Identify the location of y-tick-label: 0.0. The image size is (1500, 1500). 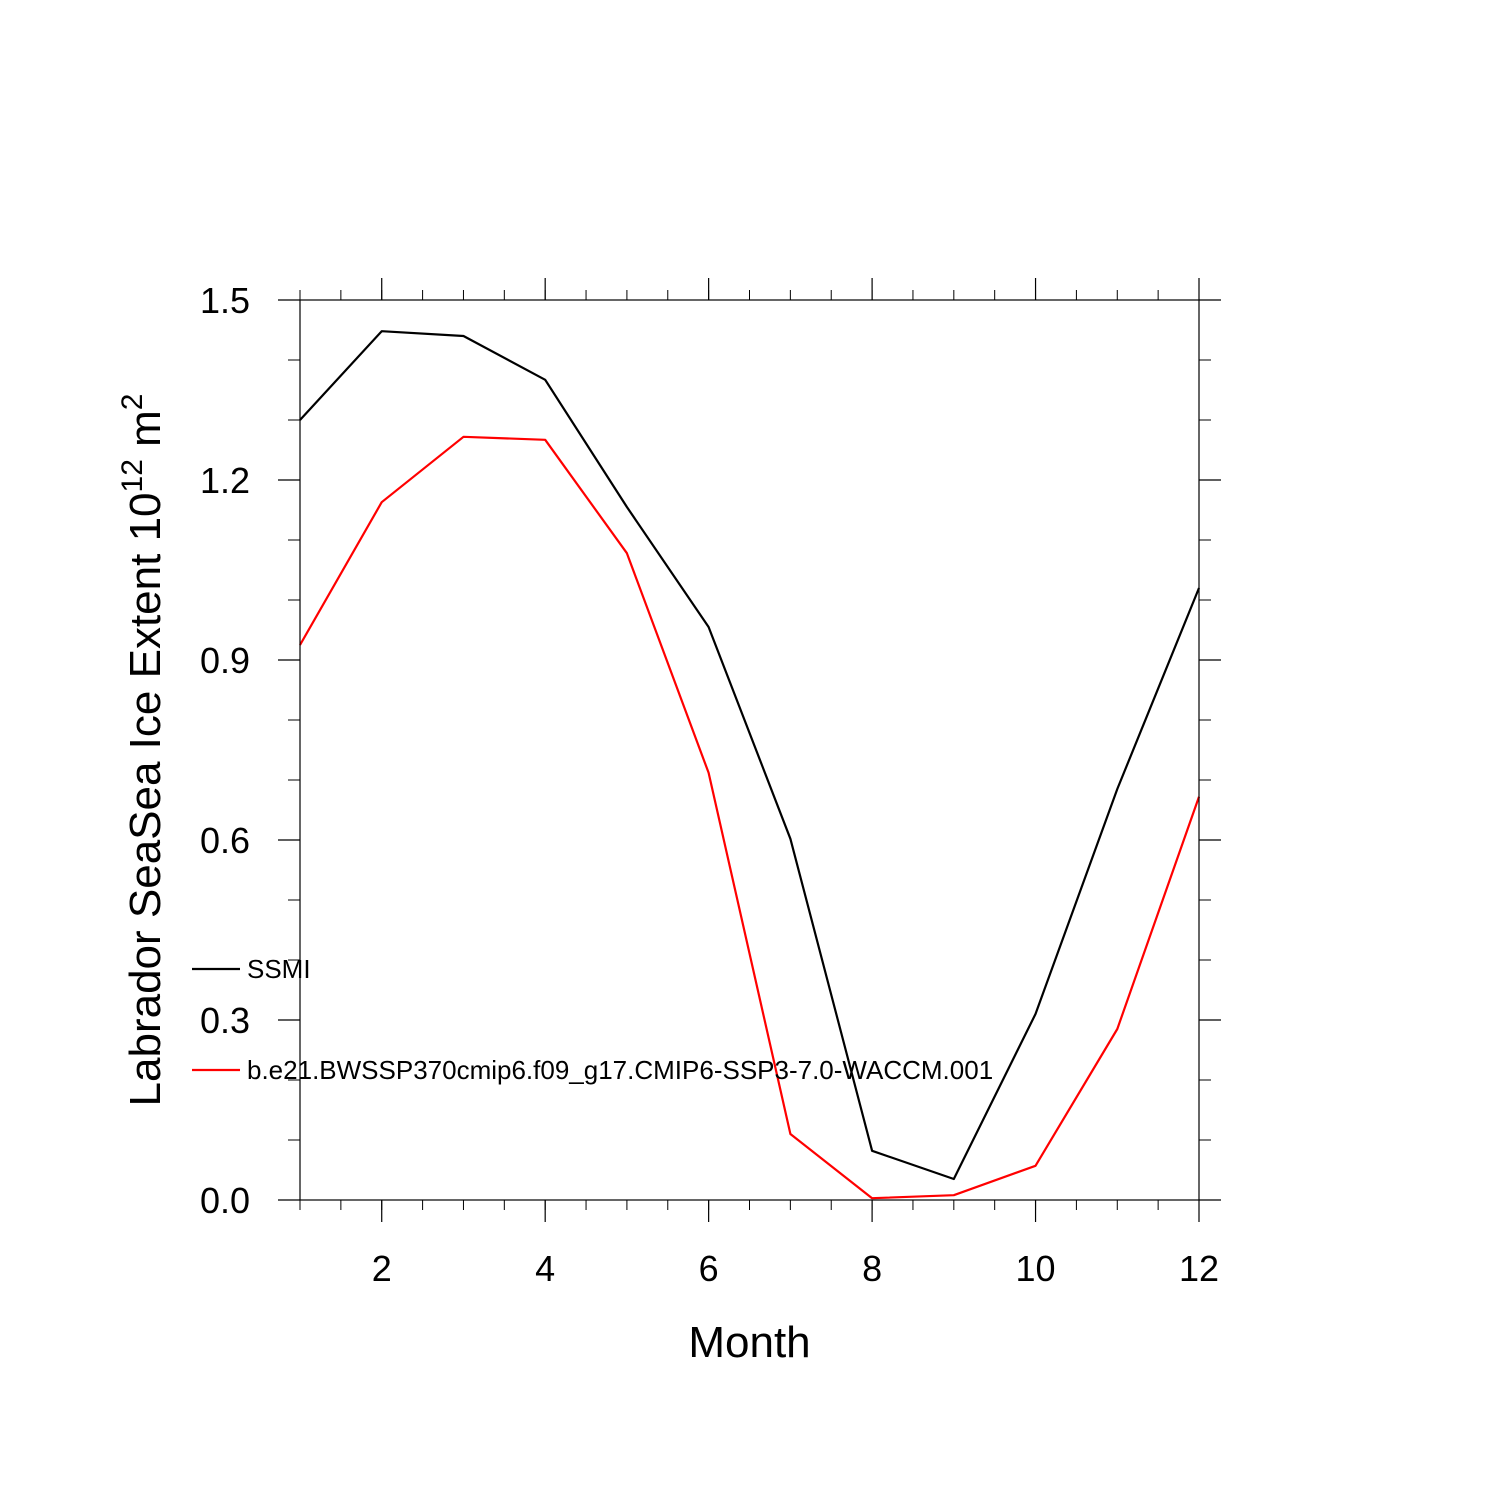
(225, 1200).